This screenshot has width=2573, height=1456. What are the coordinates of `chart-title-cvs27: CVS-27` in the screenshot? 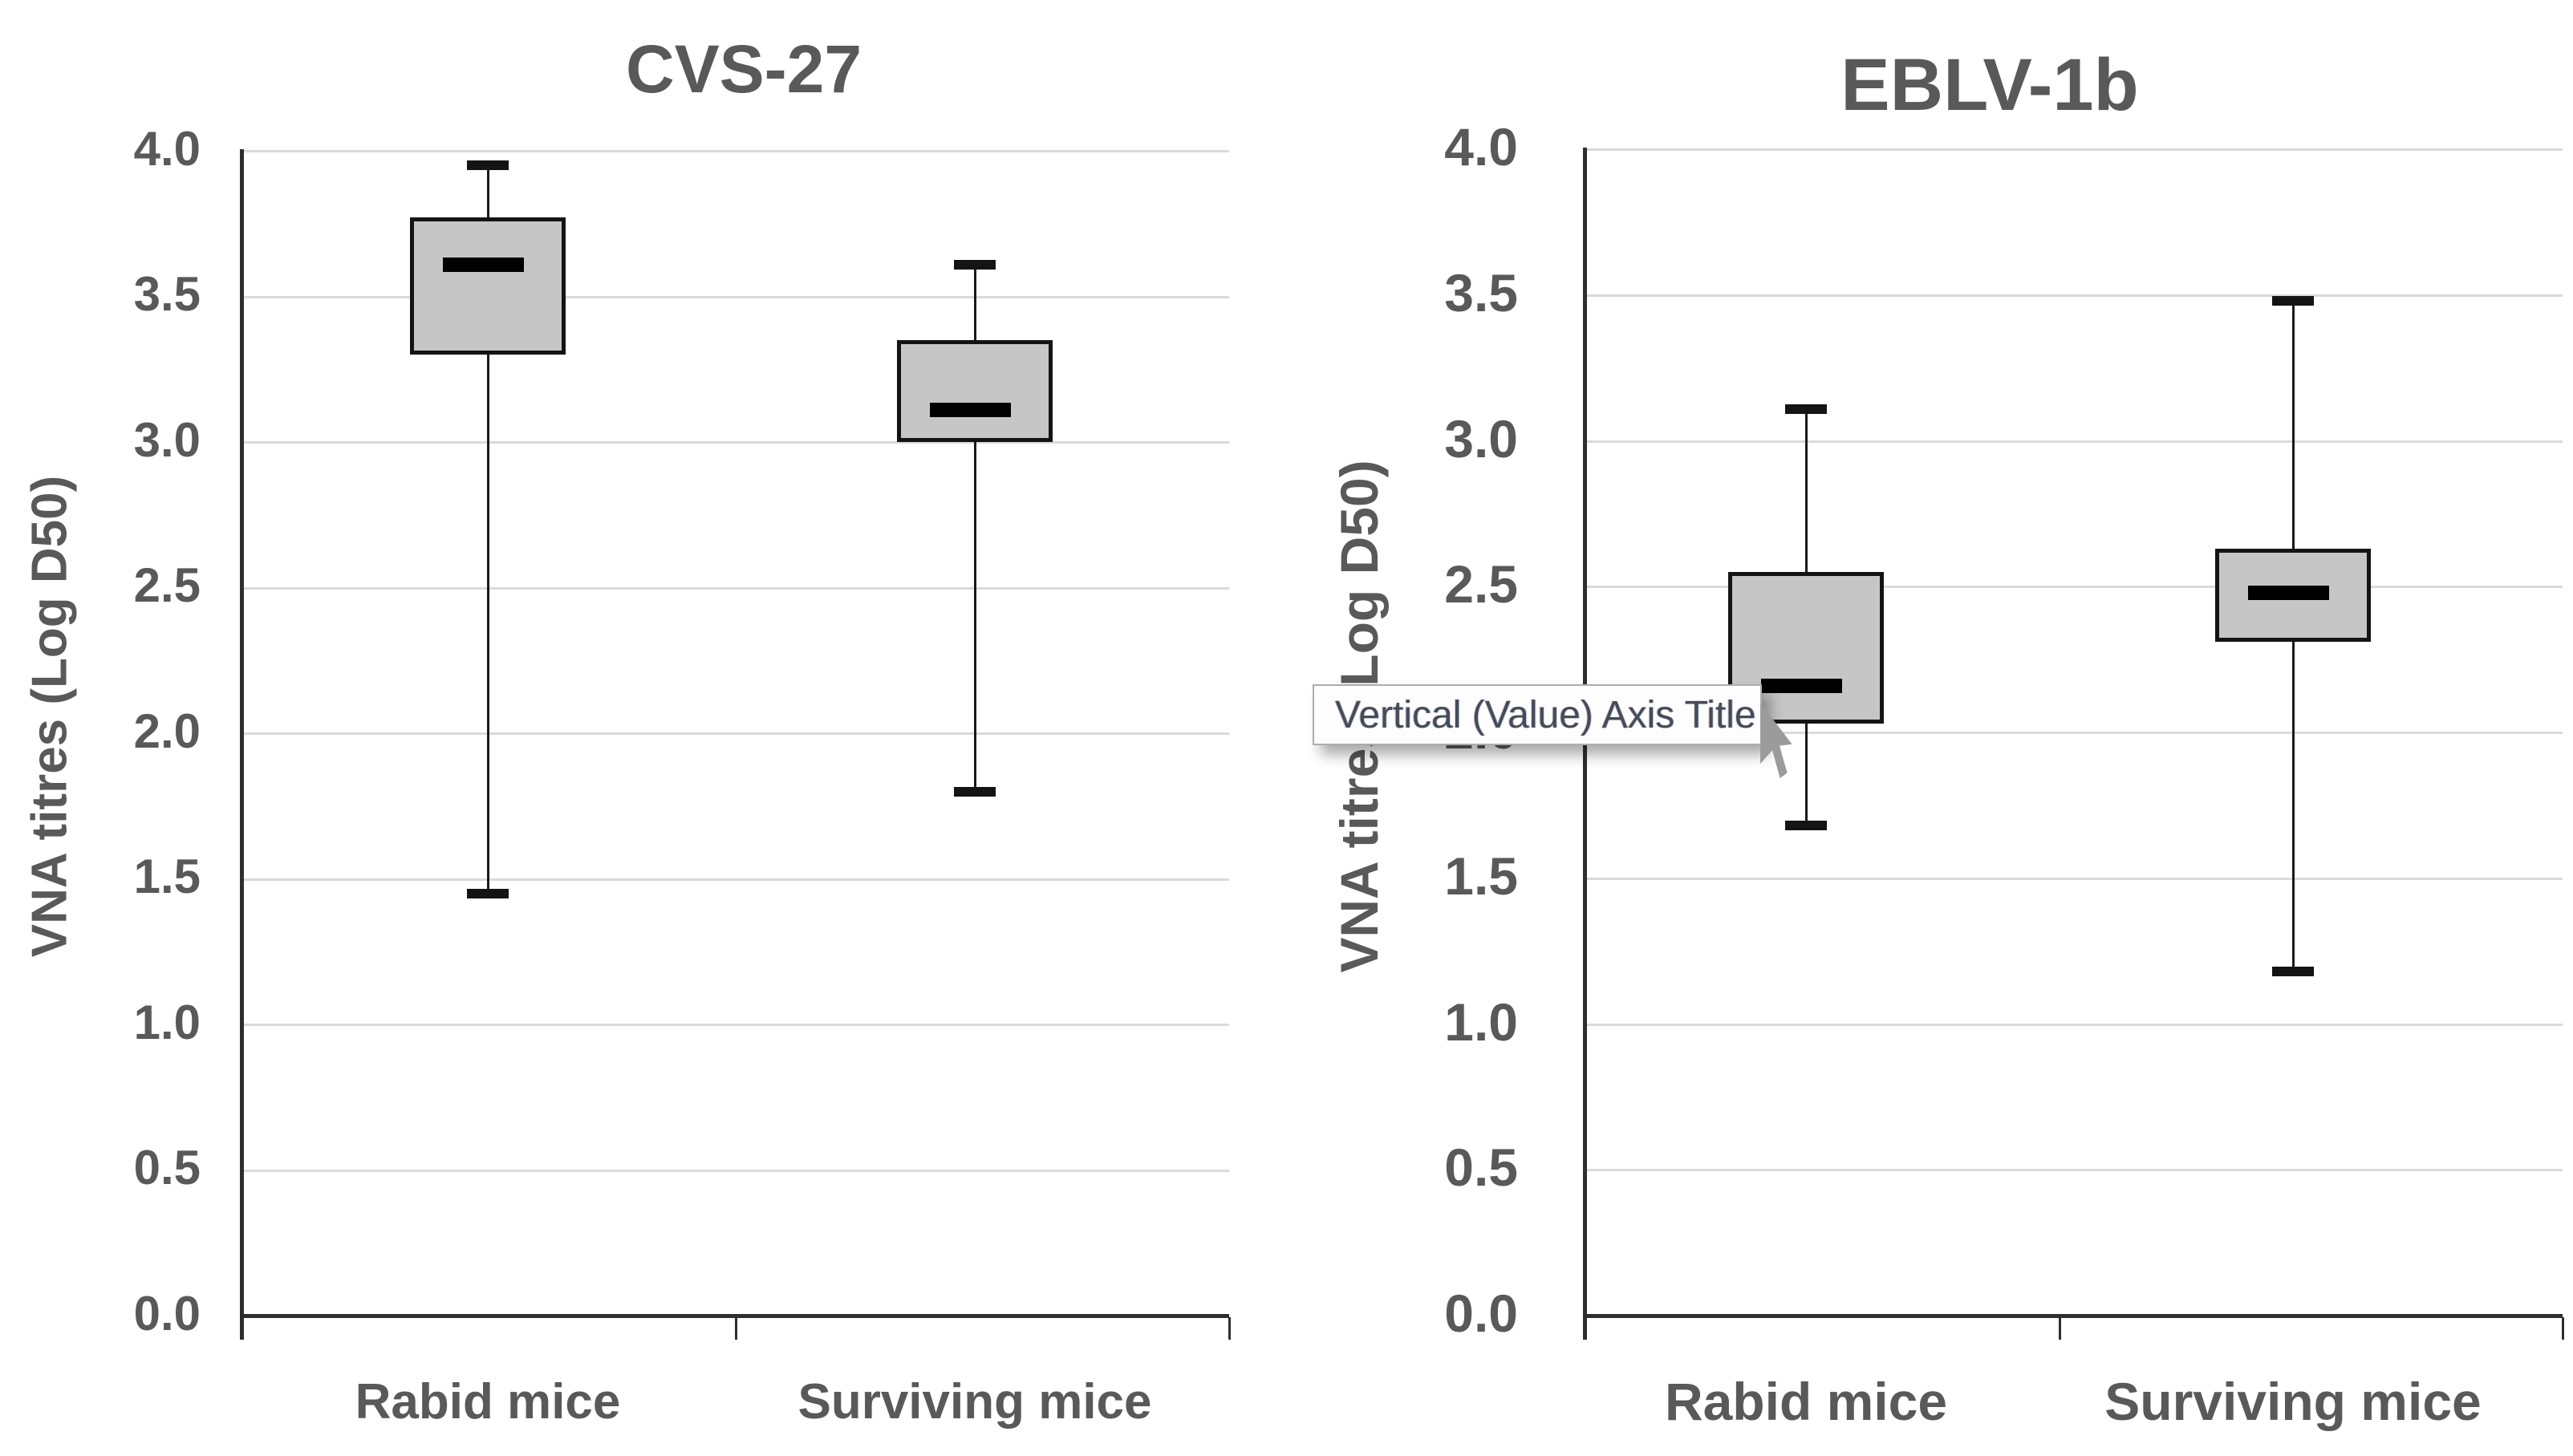 It's located at (743, 69).